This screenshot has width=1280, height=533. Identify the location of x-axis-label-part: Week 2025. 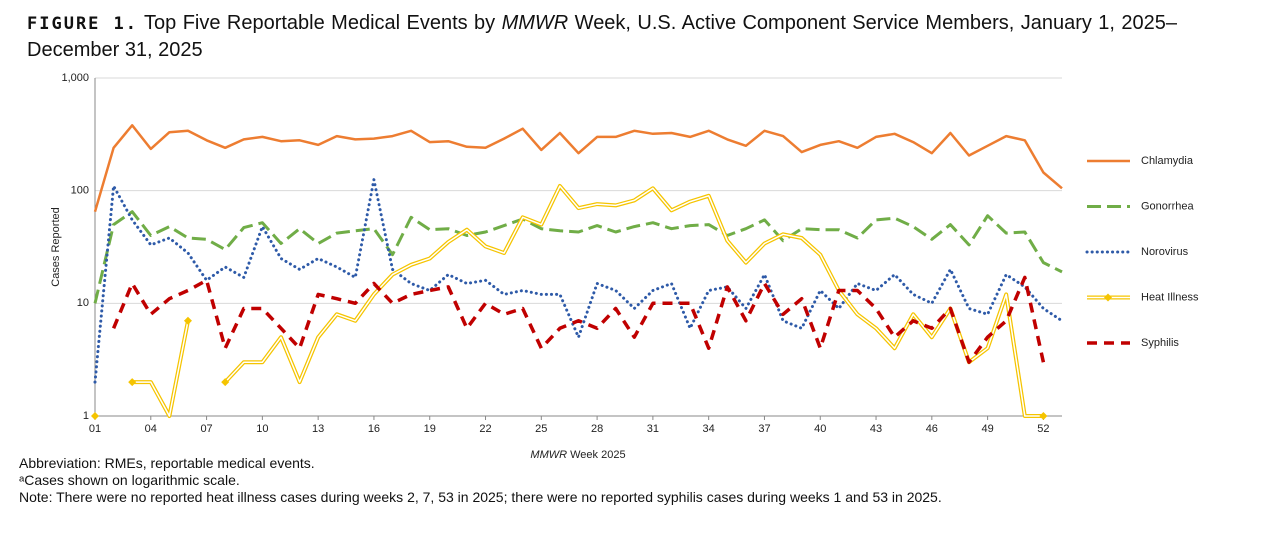
(597, 455).